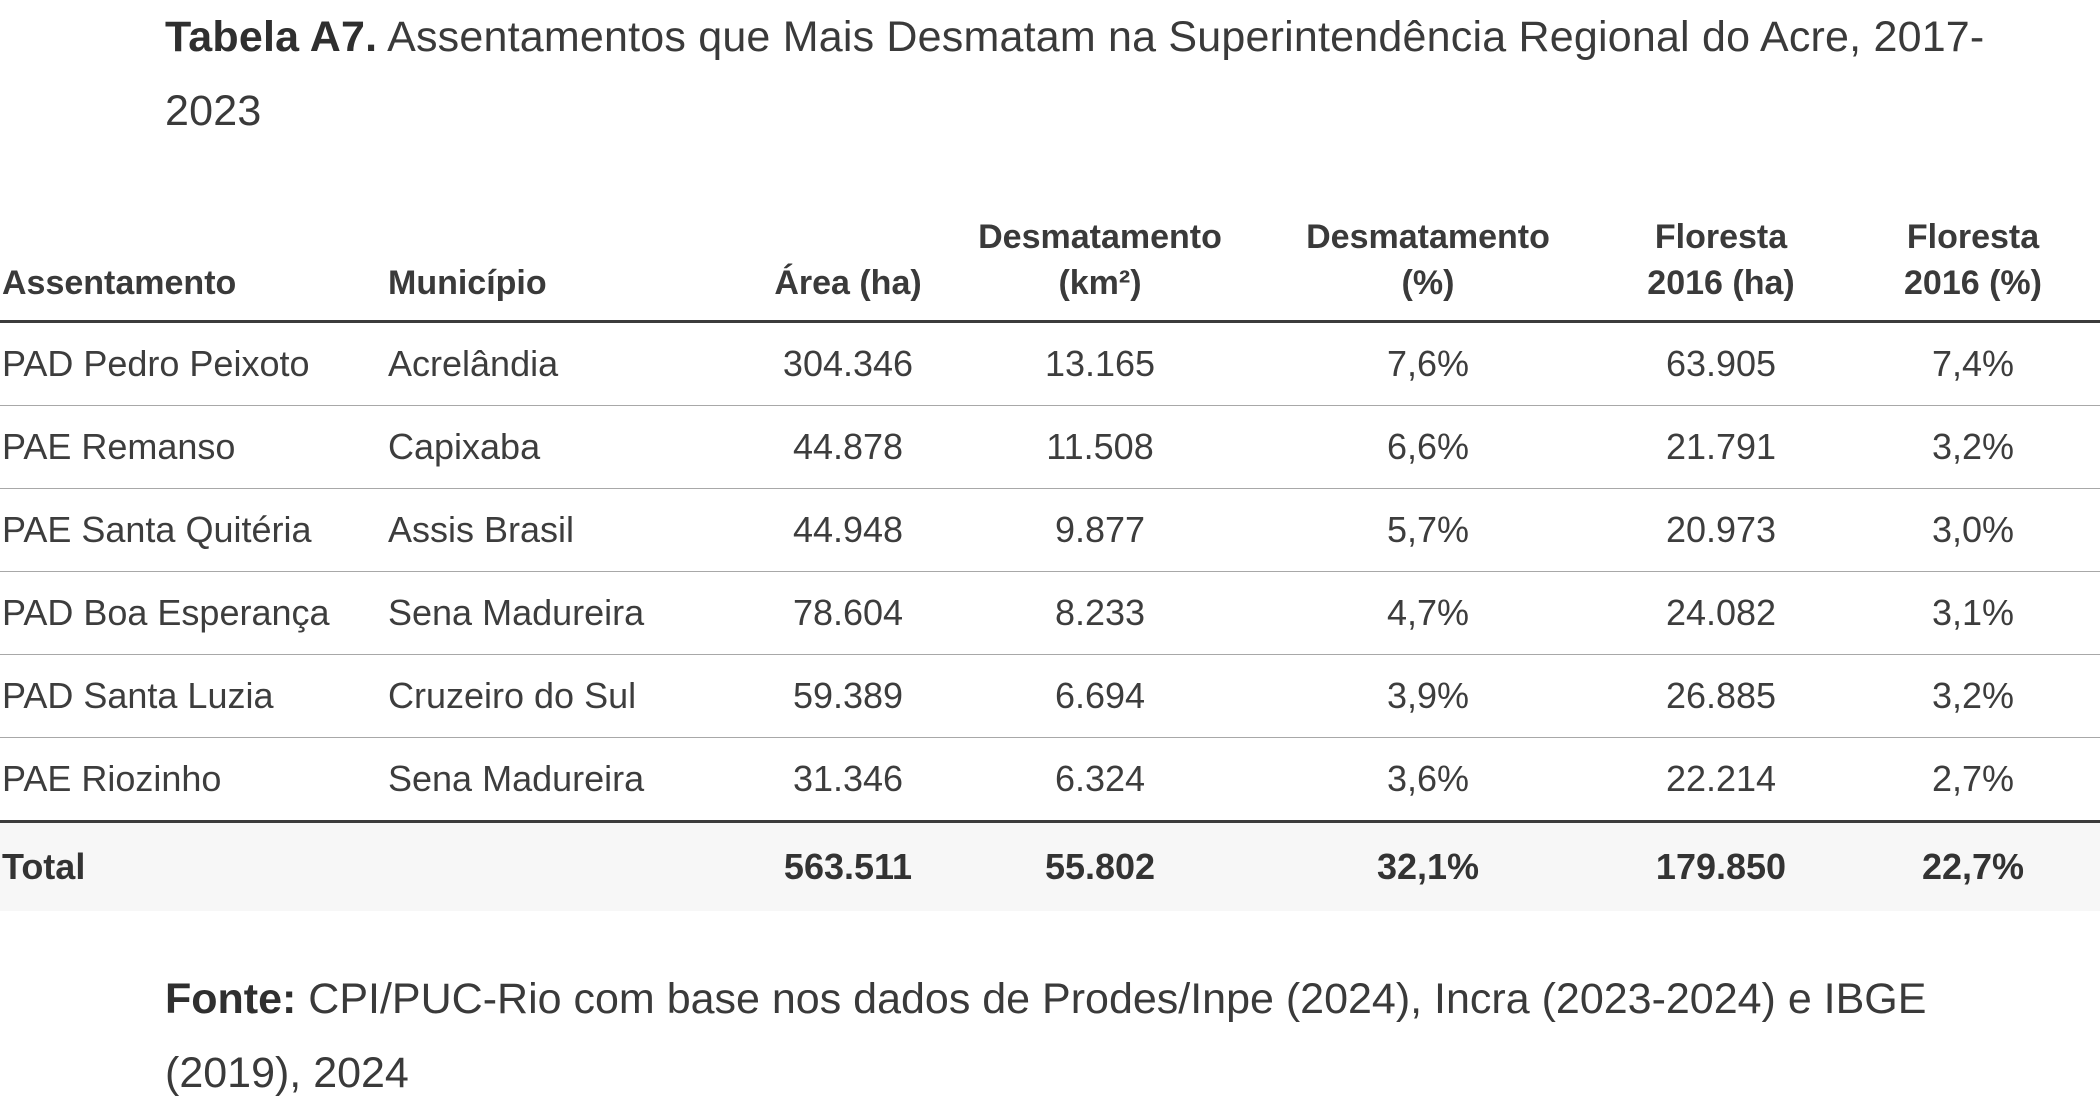 The width and height of the screenshot is (2100, 1110). What do you see at coordinates (1973, 530) in the screenshot?
I see `cell-floresta-pct: 3,0%` at bounding box center [1973, 530].